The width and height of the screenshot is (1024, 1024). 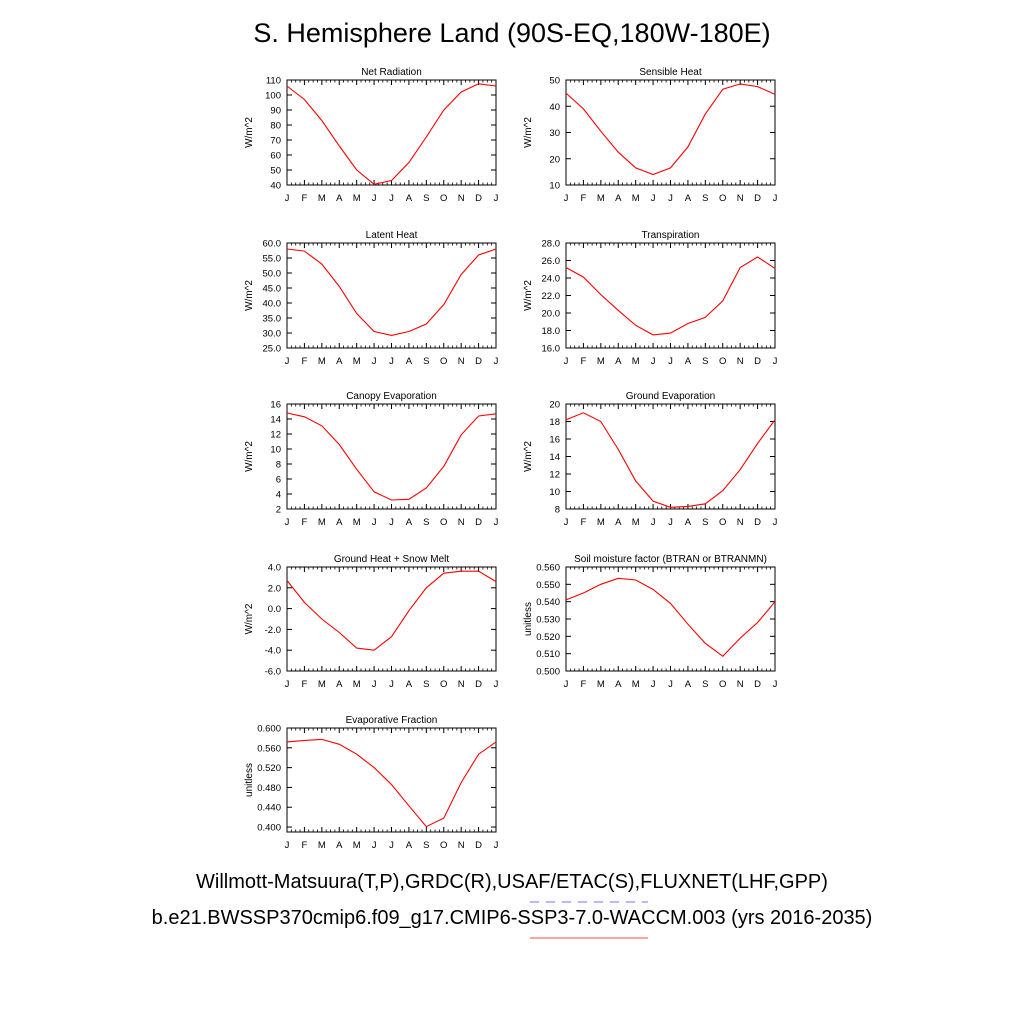 I want to click on y-tick-label: 60.0, so click(x=272, y=244).